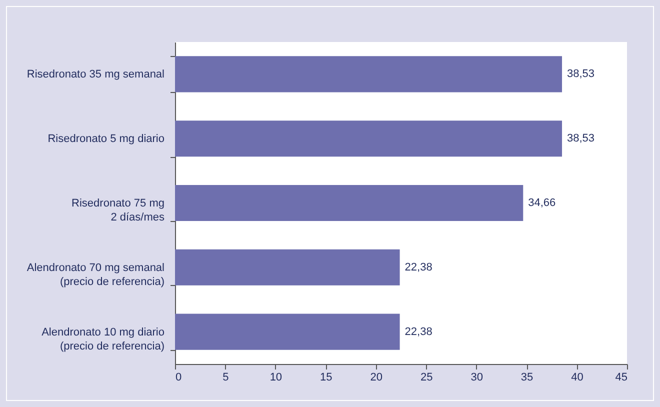  What do you see at coordinates (476, 378) in the screenshot?
I see `x-tick-label: 30` at bounding box center [476, 378].